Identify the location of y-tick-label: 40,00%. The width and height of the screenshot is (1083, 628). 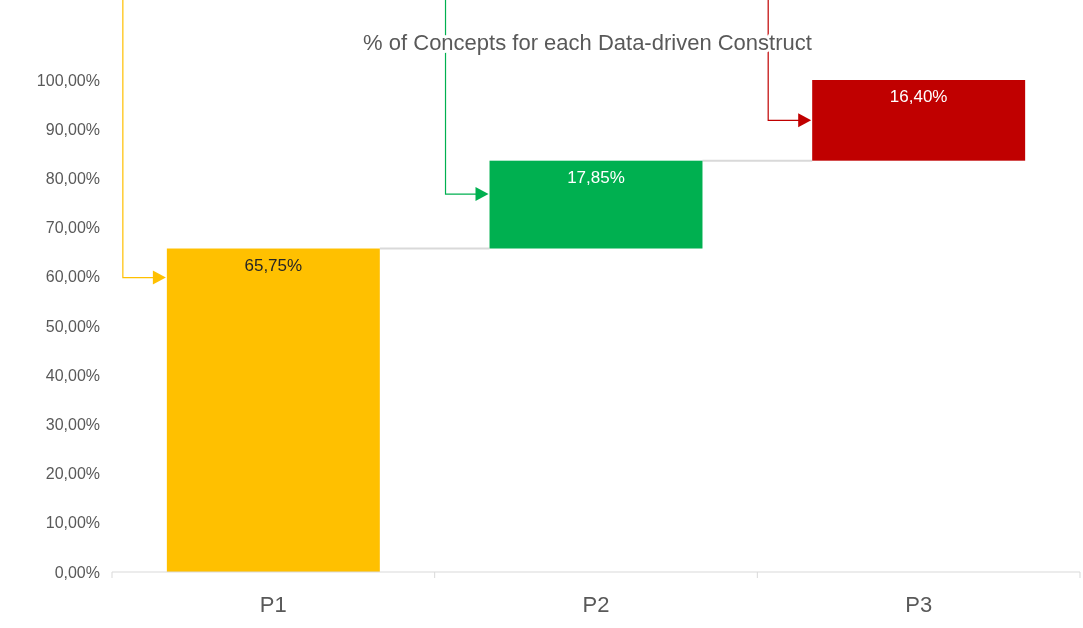
(72, 375).